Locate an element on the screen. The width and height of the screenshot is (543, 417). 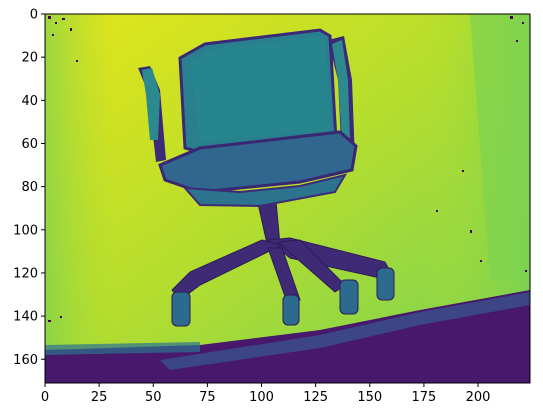
caster-front is located at coordinates (291, 310).